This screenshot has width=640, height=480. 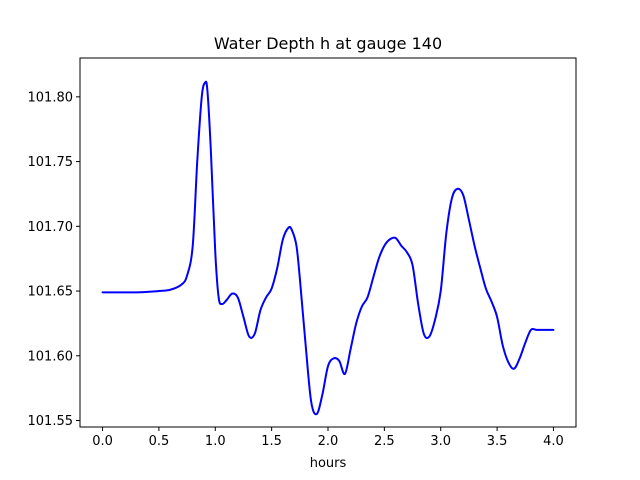 What do you see at coordinates (271, 441) in the screenshot?
I see `x-tick-label: 1.5` at bounding box center [271, 441].